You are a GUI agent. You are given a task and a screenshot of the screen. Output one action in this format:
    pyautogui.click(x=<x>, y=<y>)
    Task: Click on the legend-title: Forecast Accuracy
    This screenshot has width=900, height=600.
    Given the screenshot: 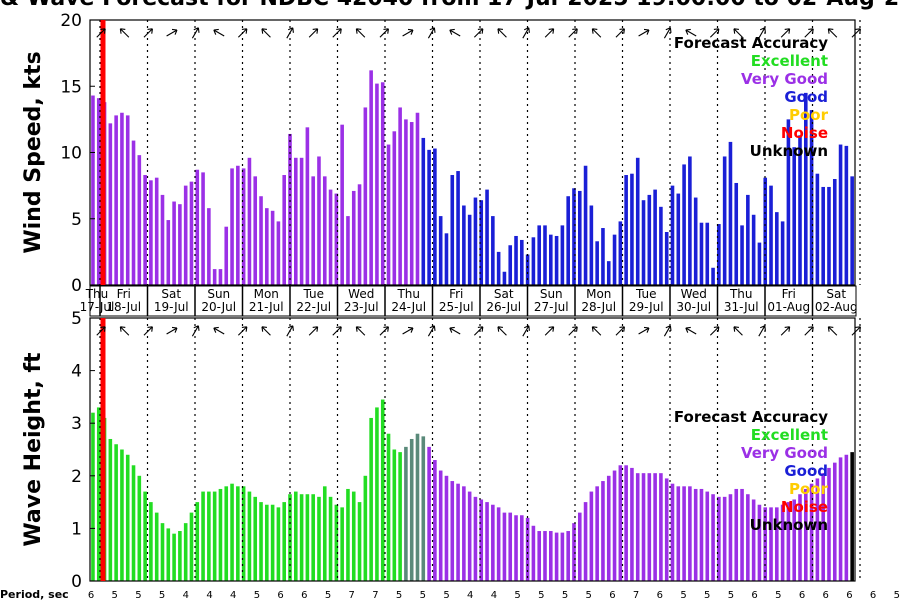 What is the action you would take?
    pyautogui.click(x=751, y=417)
    